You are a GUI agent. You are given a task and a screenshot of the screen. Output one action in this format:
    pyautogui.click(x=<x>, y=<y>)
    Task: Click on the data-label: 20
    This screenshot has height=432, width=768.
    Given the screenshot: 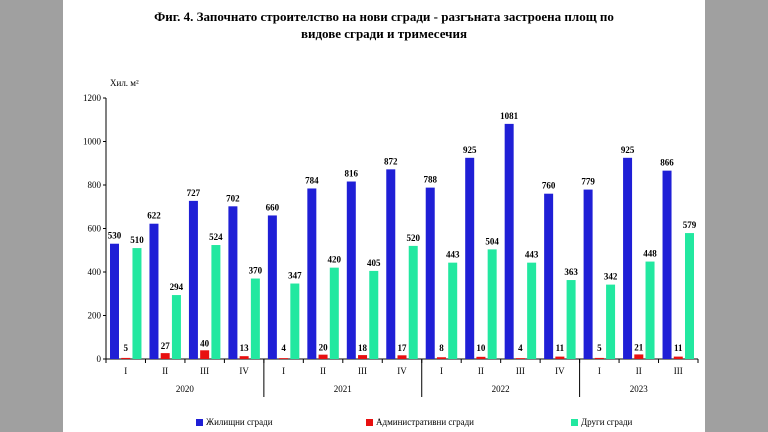 What is the action you would take?
    pyautogui.click(x=324, y=348)
    